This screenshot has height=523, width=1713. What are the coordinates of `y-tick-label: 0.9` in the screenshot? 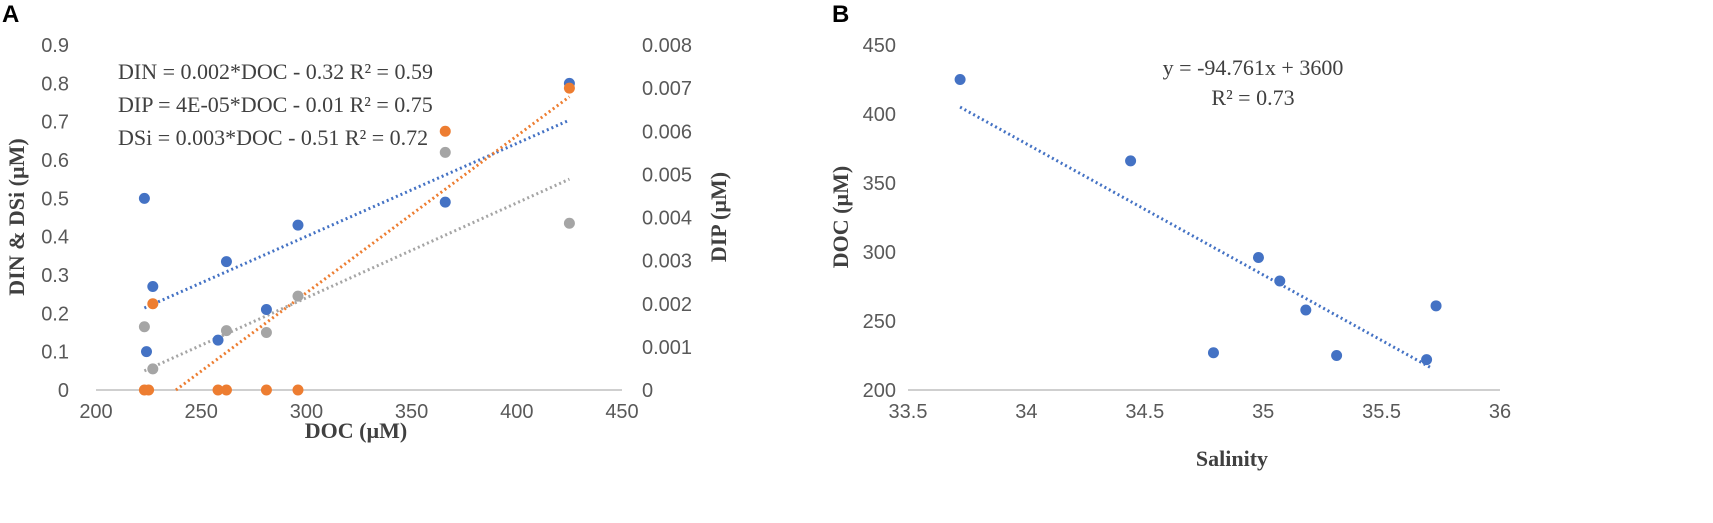 It's located at (55, 46).